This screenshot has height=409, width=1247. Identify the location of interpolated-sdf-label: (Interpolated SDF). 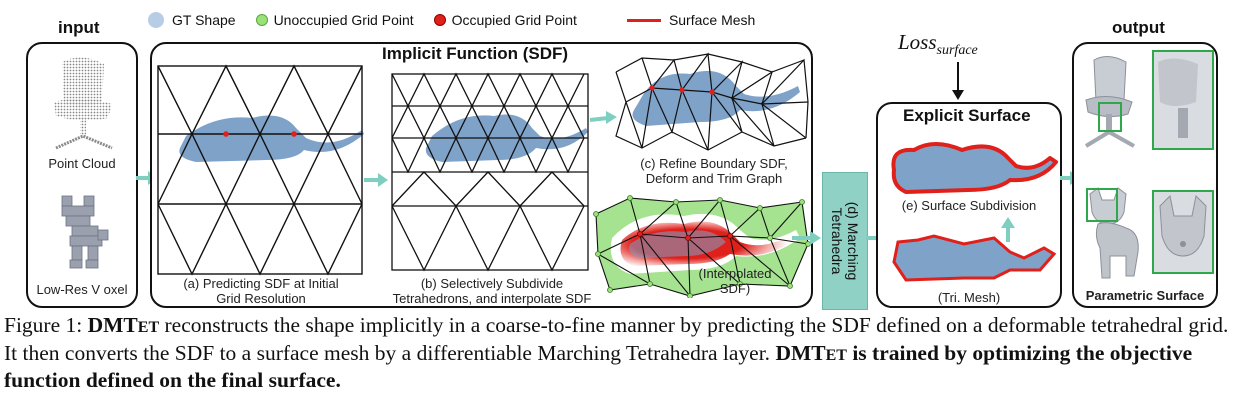
(735, 281).